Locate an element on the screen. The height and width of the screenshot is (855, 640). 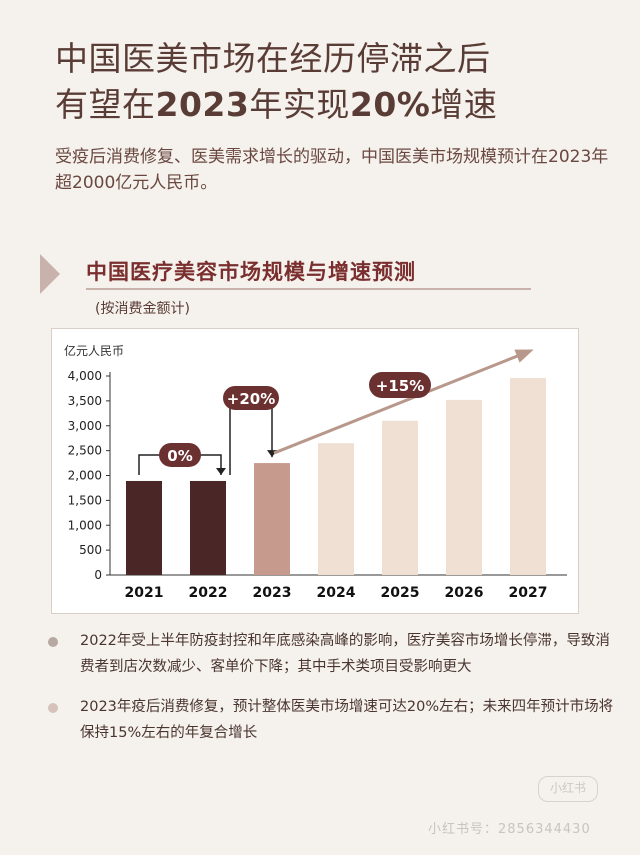
annotation-label: 0% is located at coordinates (179, 456).